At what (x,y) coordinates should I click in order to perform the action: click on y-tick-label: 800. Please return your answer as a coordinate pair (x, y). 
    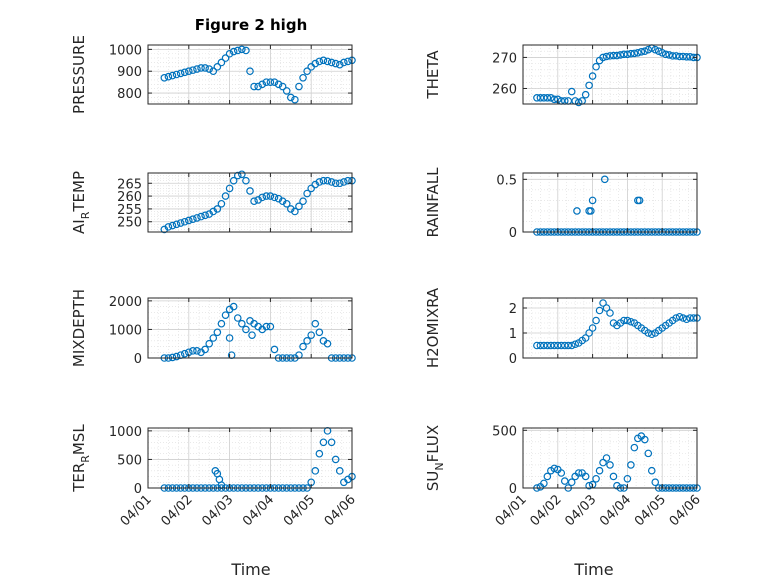
    Looking at the image, I should click on (129, 94).